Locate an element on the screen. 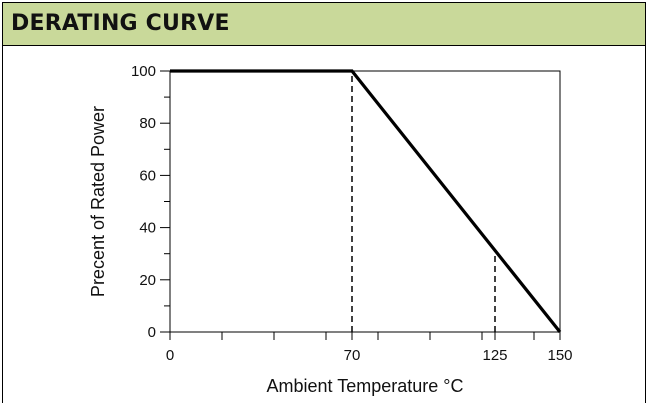 The height and width of the screenshot is (405, 648). y-tick-label: 80 is located at coordinates (147, 123).